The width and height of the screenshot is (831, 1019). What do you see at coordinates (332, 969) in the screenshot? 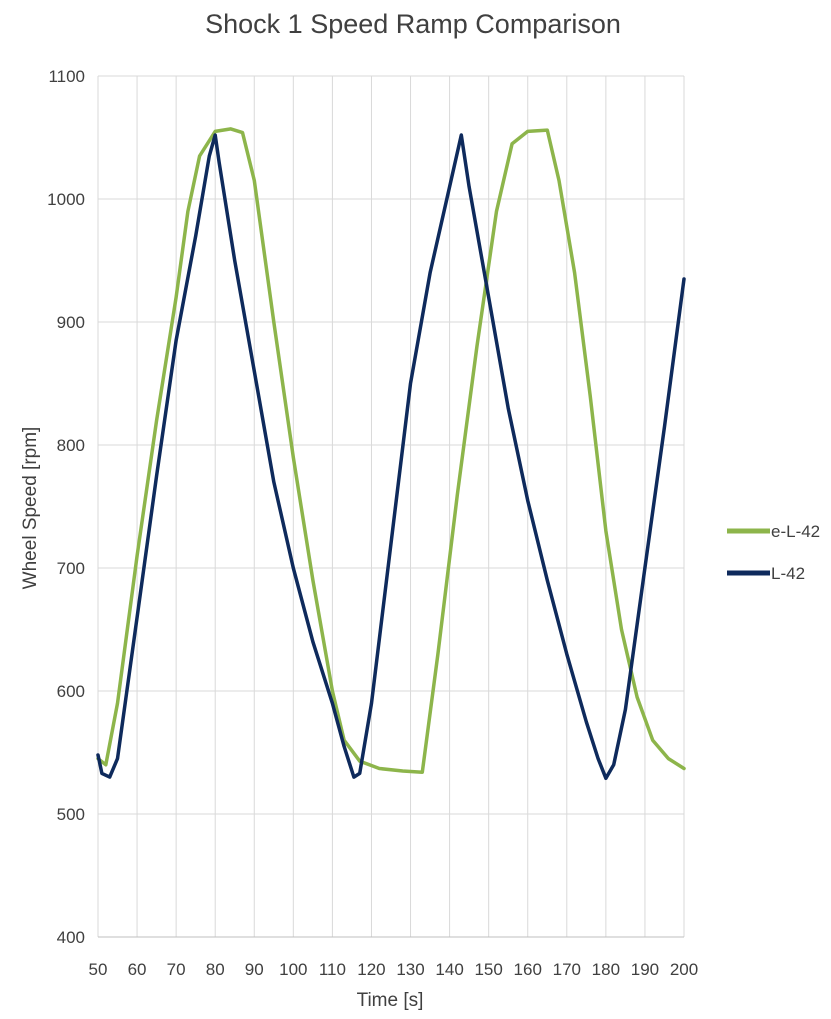
I see `x-tick-label: 110` at bounding box center [332, 969].